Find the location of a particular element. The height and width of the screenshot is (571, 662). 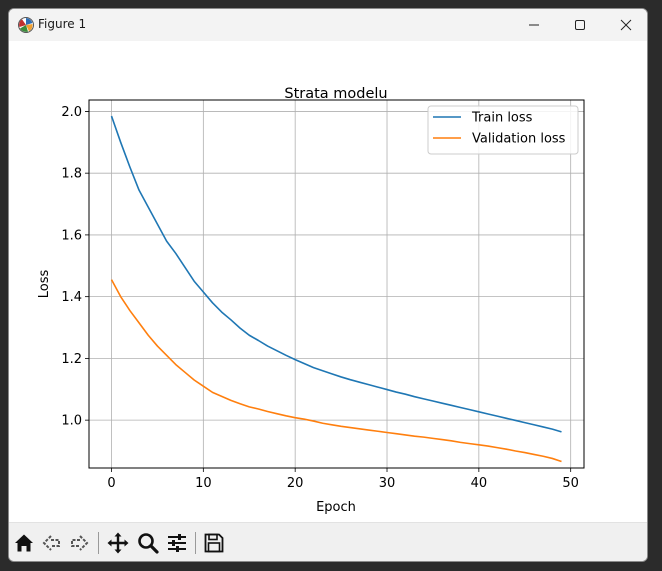

minimize-button is located at coordinates (534, 25).